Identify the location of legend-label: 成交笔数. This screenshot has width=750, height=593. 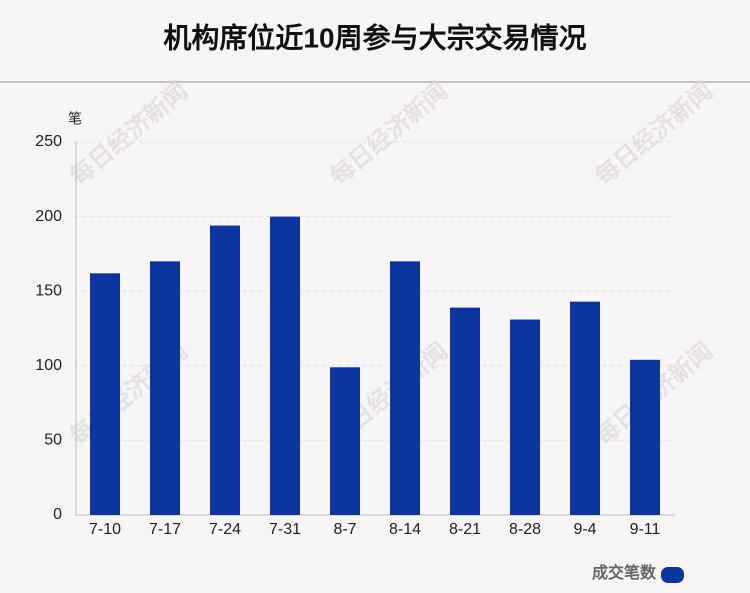
(624, 572).